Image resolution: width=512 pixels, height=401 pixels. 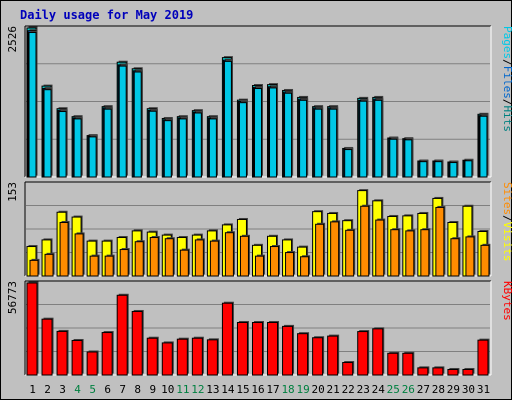 What do you see at coordinates (12, 297) in the screenshot?
I see `kbytes-max-label: 56773` at bounding box center [12, 297].